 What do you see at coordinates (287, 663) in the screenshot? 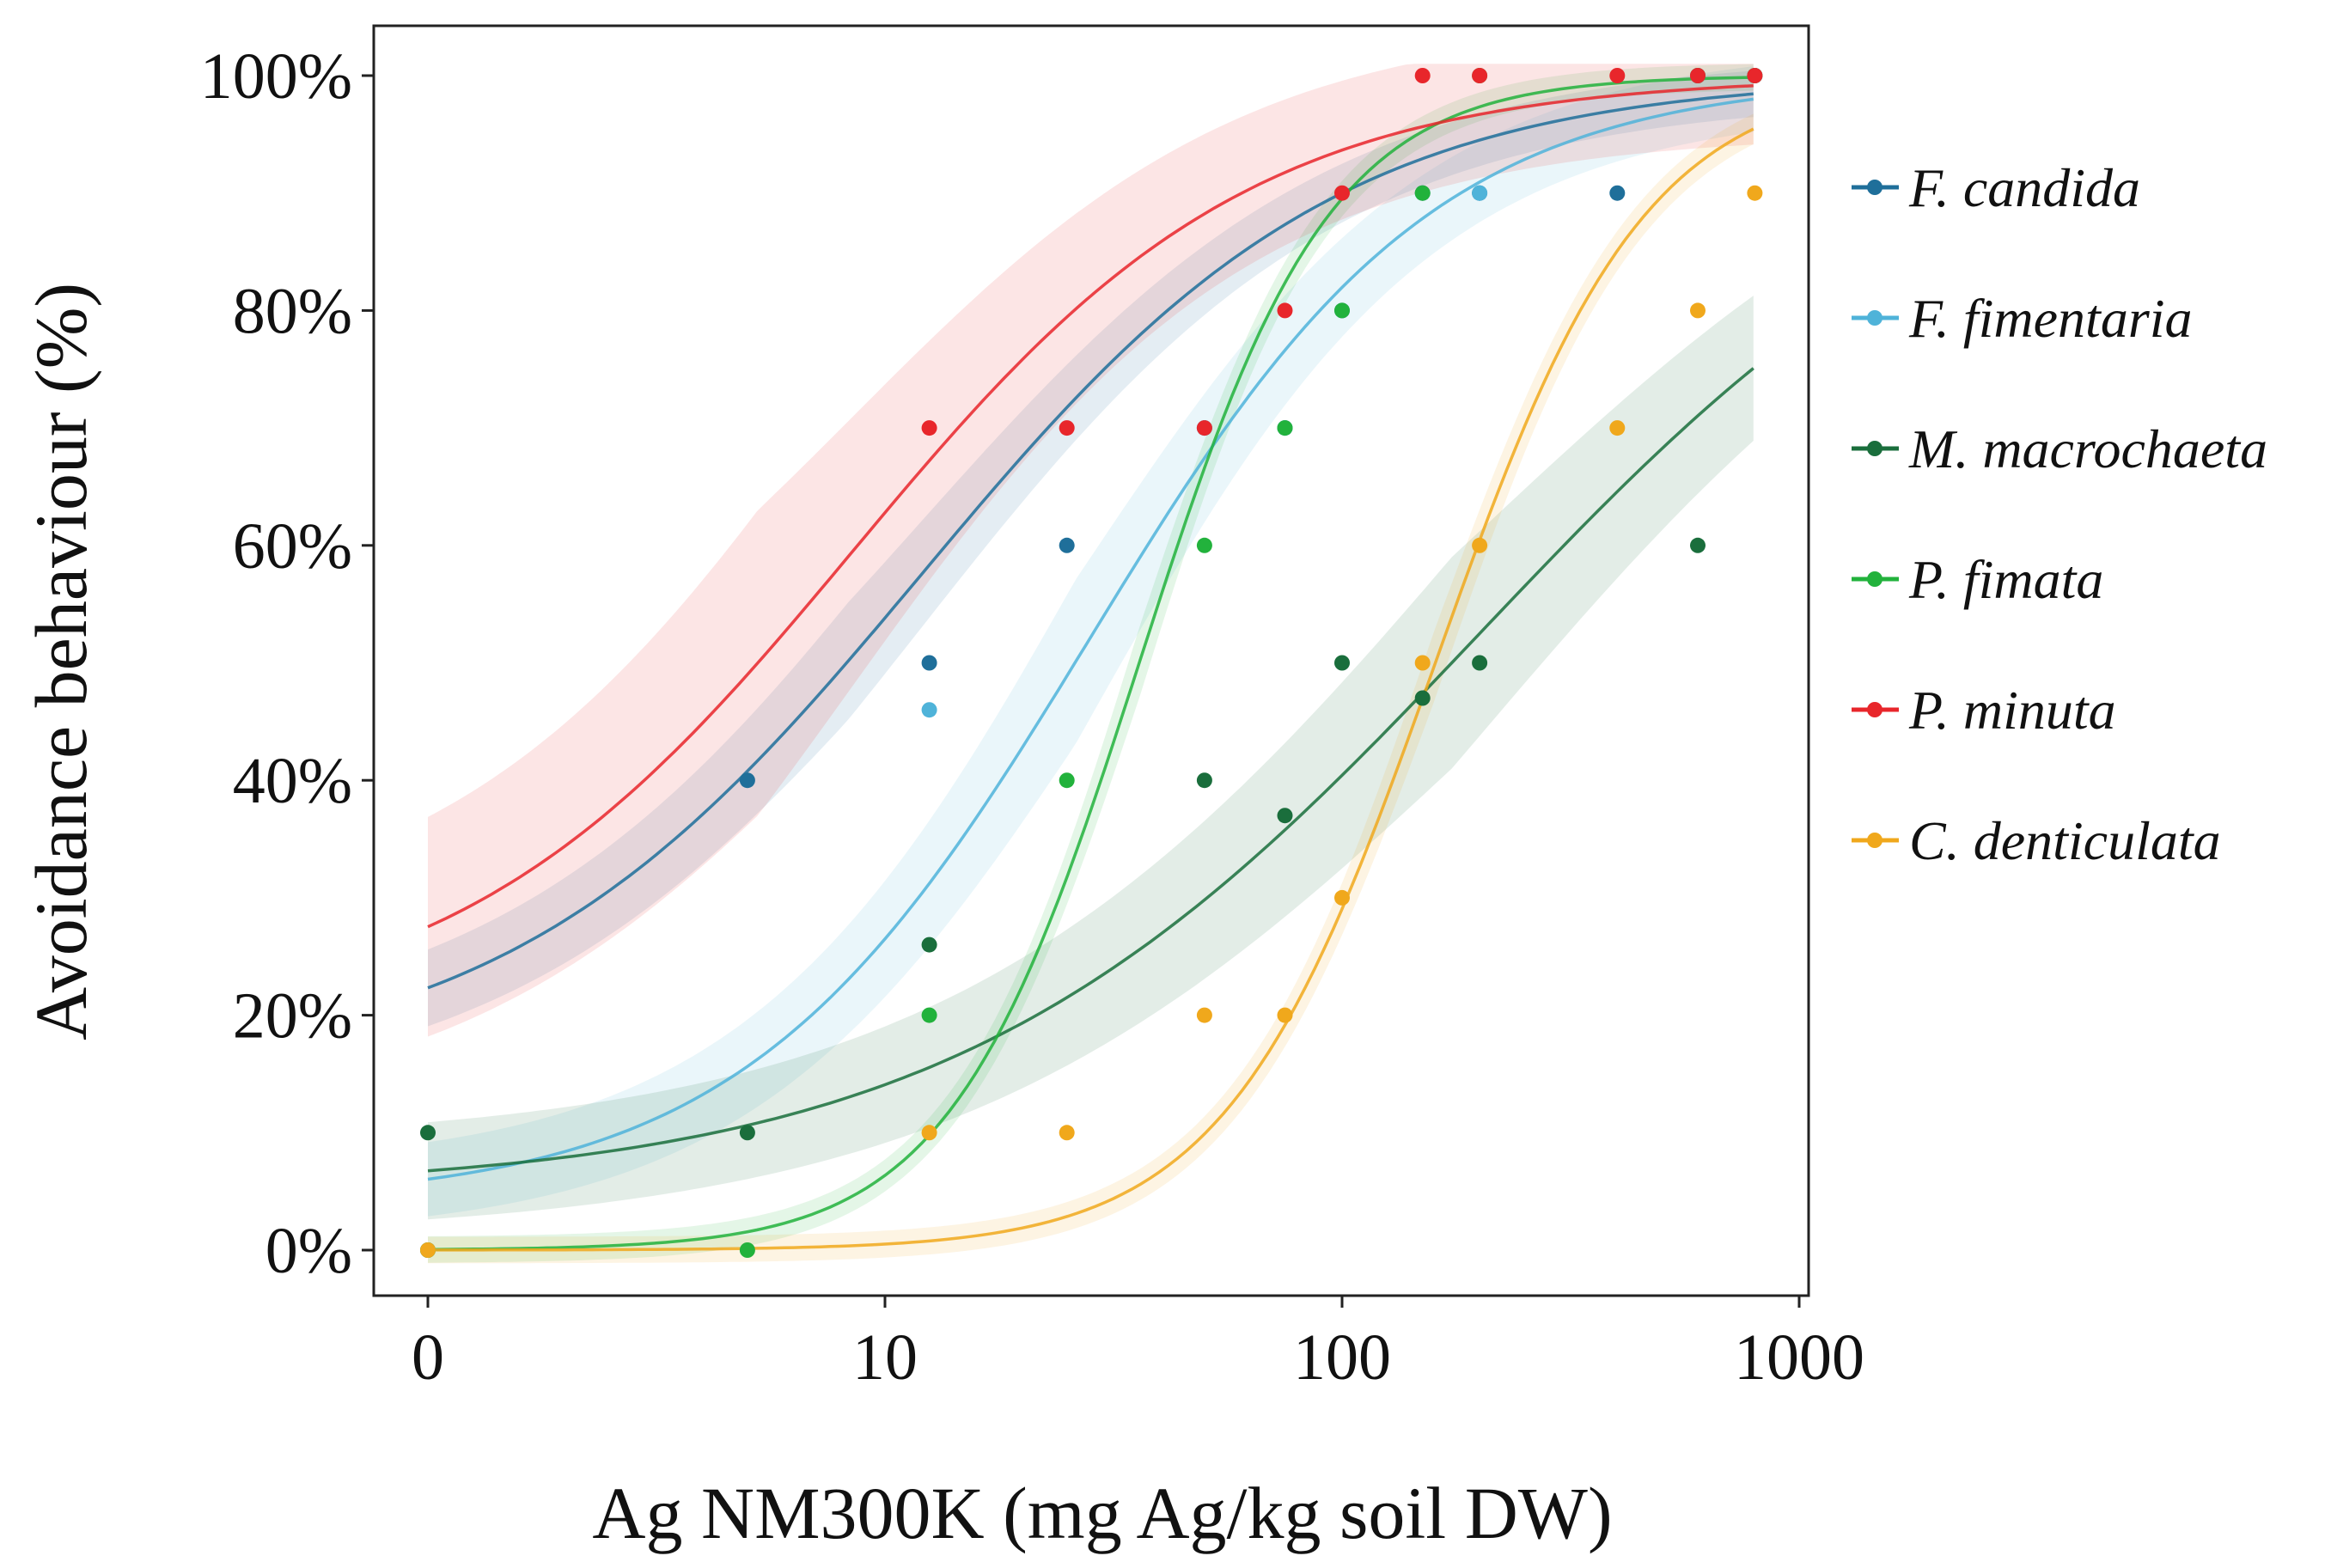
I see `y-axis-ticks: 0% 20% 40% 60% 80% 100%` at bounding box center [287, 663].